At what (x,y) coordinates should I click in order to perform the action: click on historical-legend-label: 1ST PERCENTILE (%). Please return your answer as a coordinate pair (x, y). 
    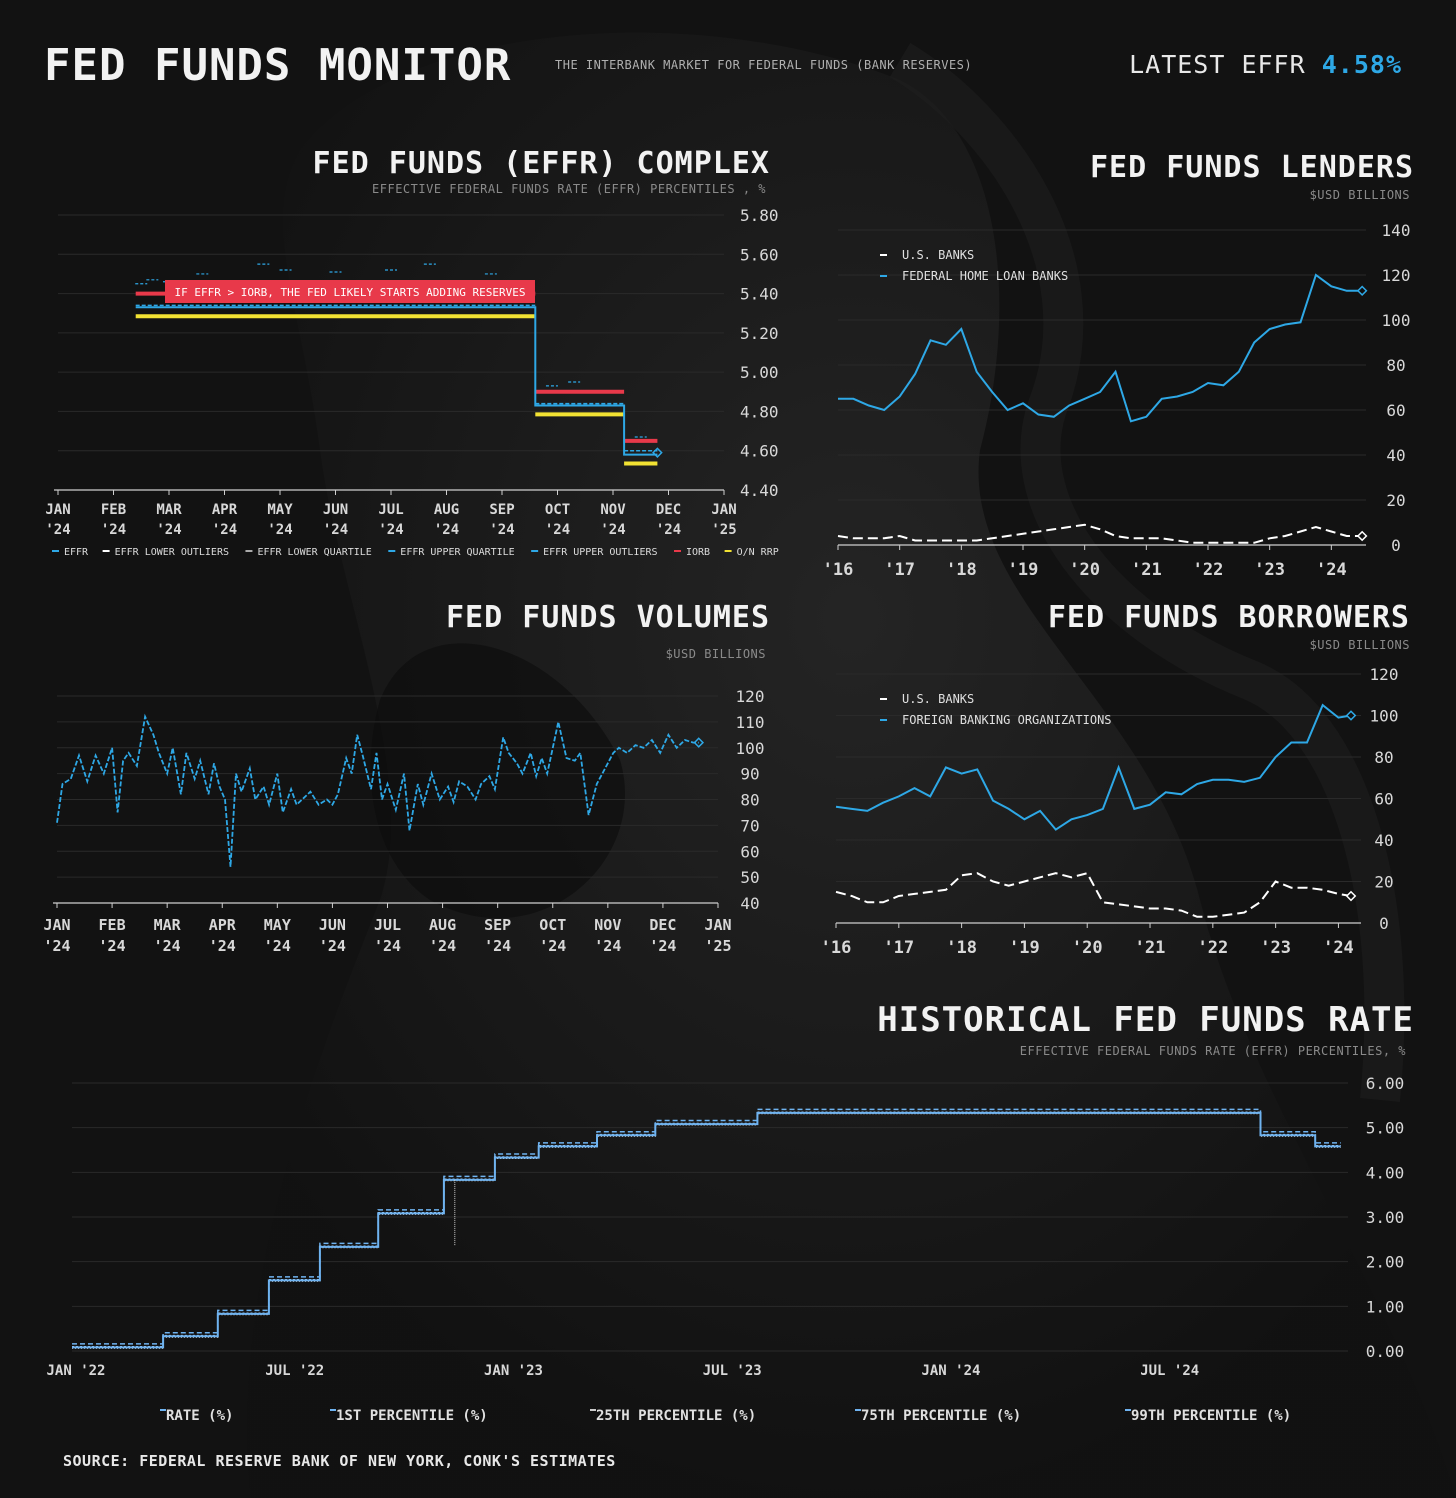
    Looking at the image, I should click on (412, 1416).